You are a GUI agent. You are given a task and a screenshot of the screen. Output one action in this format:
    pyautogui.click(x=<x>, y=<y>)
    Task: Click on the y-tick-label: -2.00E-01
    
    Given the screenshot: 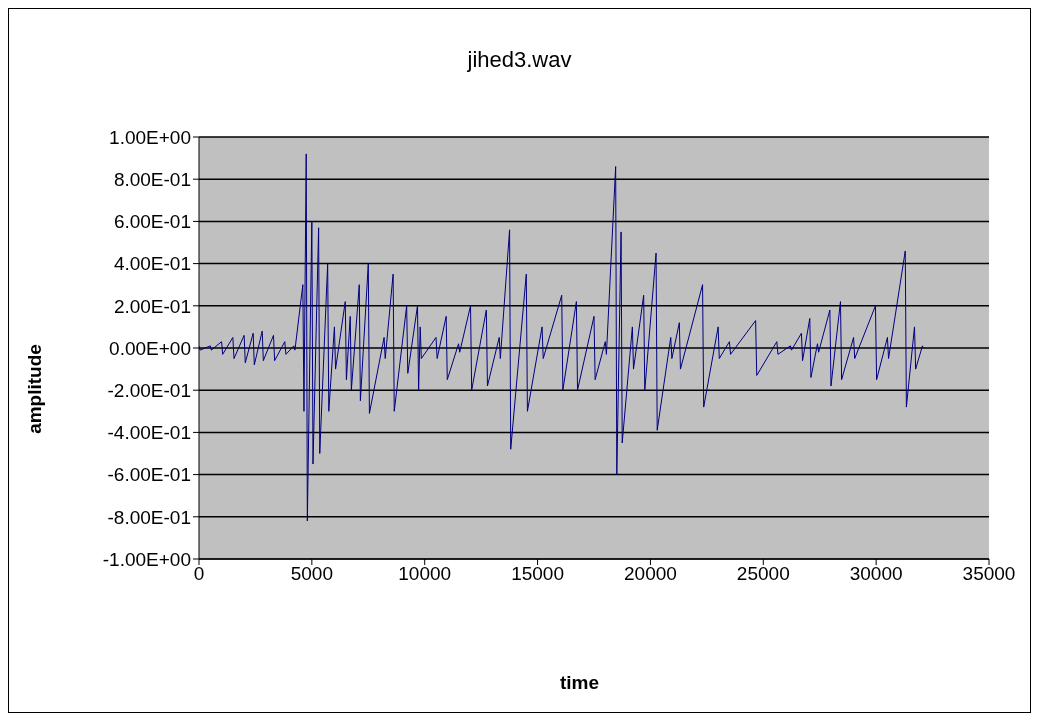 What is the action you would take?
    pyautogui.click(x=149, y=390)
    